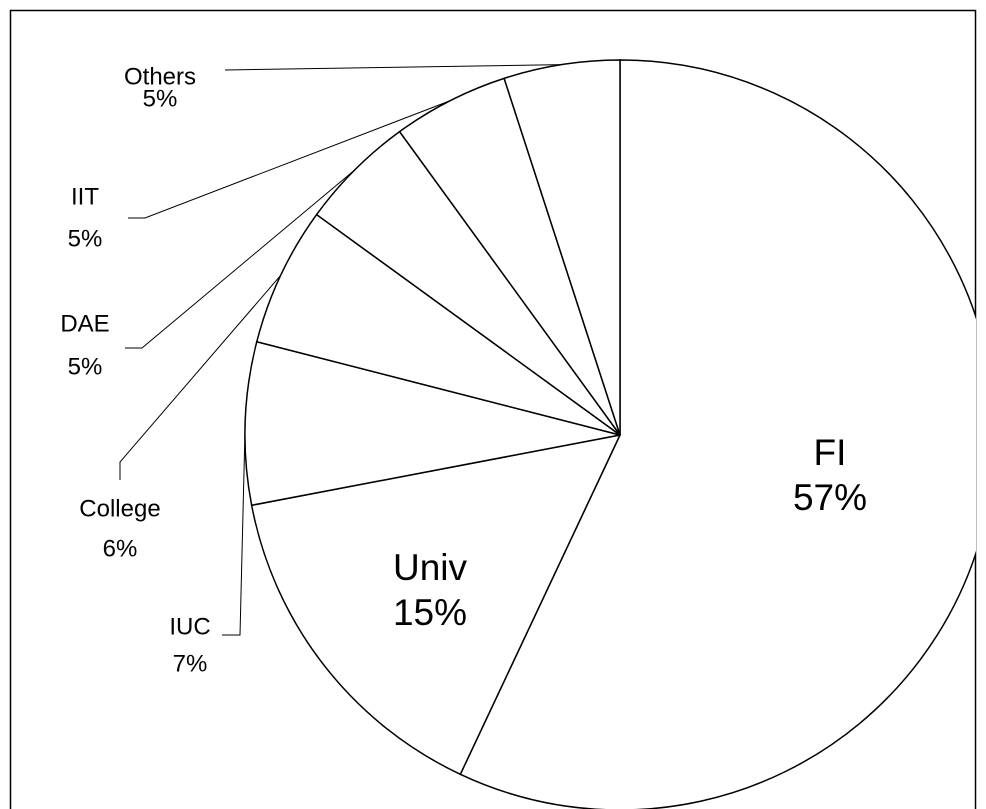 Image resolution: width=986 pixels, height=809 pixels. Describe the element at coordinates (120, 548) in the screenshot. I see `slice-value-label: 6%` at that location.